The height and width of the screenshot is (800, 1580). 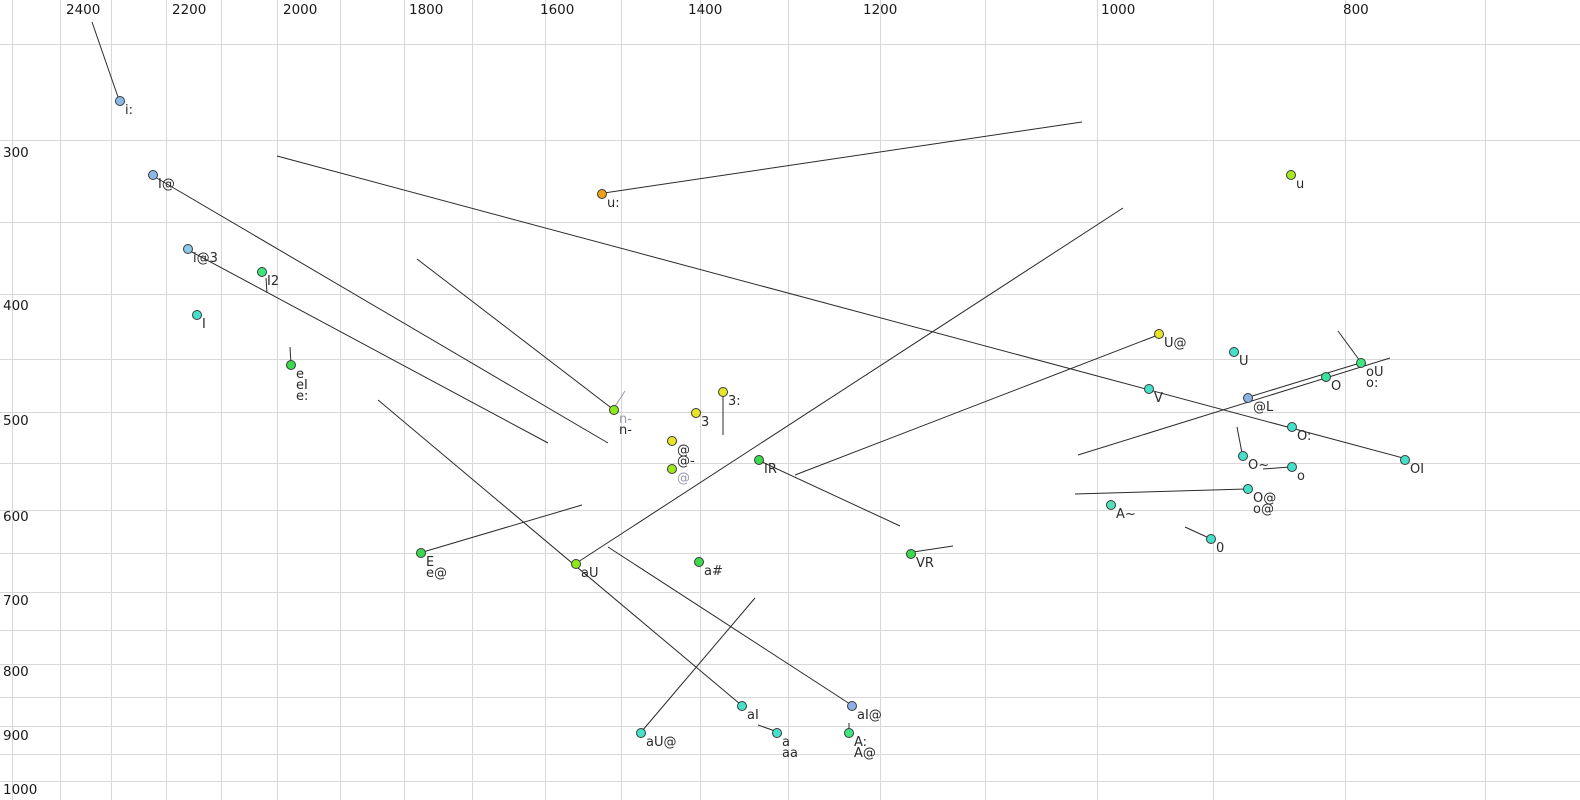 What do you see at coordinates (16, 153) in the screenshot?
I see `y-tick-label: 300` at bounding box center [16, 153].